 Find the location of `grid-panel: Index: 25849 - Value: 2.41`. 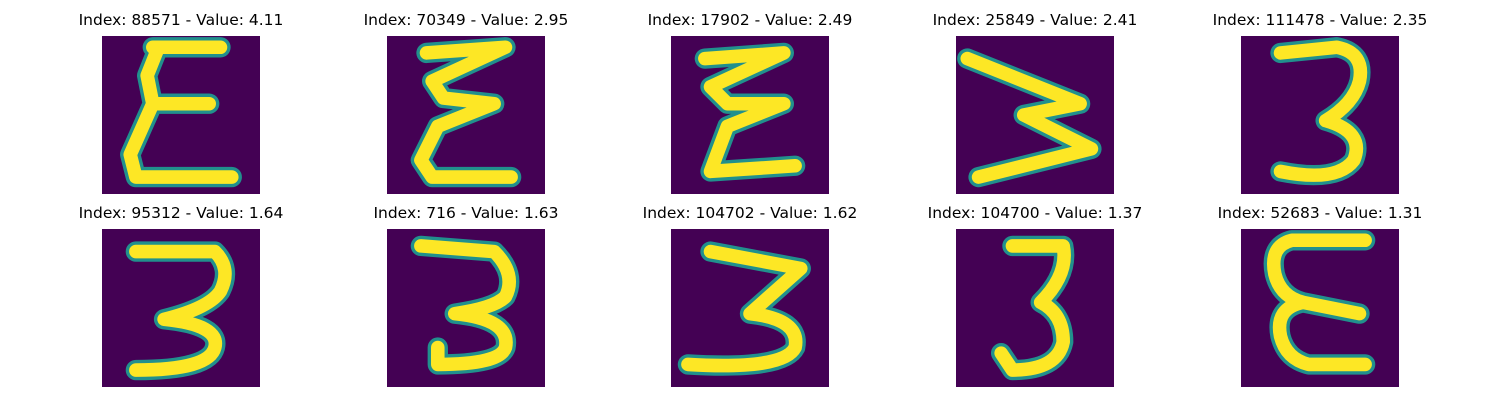

grid-panel: Index: 25849 - Value: 2.41 is located at coordinates (1035, 101).